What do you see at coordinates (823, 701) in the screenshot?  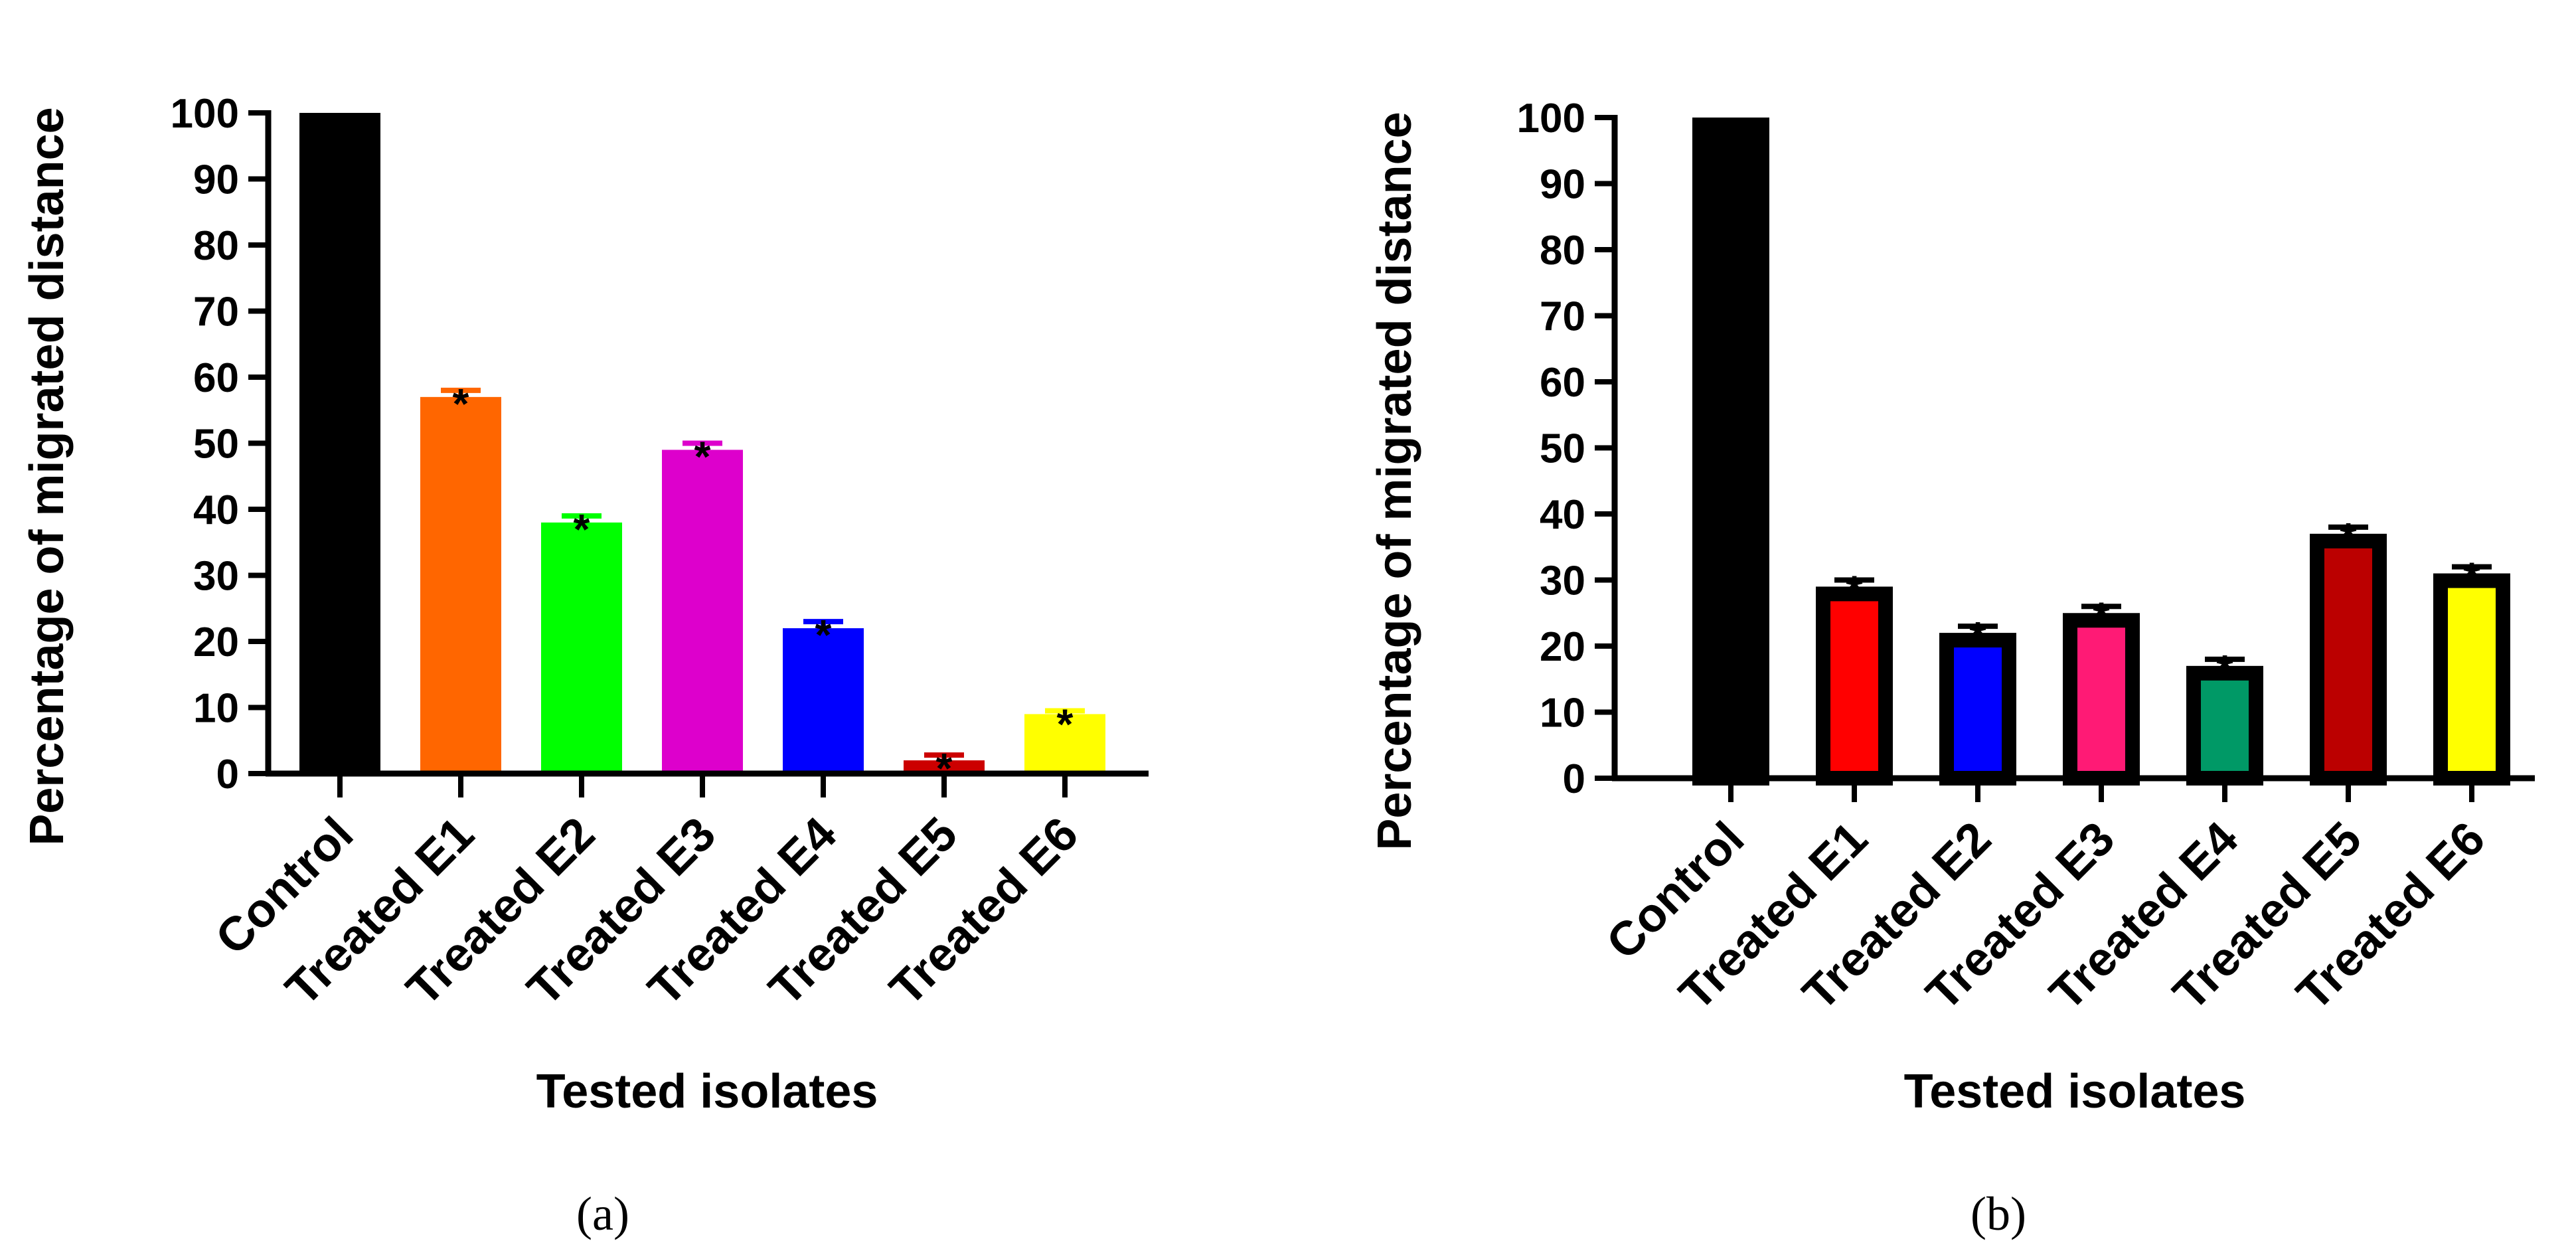 I see `bar-treated-e4` at bounding box center [823, 701].